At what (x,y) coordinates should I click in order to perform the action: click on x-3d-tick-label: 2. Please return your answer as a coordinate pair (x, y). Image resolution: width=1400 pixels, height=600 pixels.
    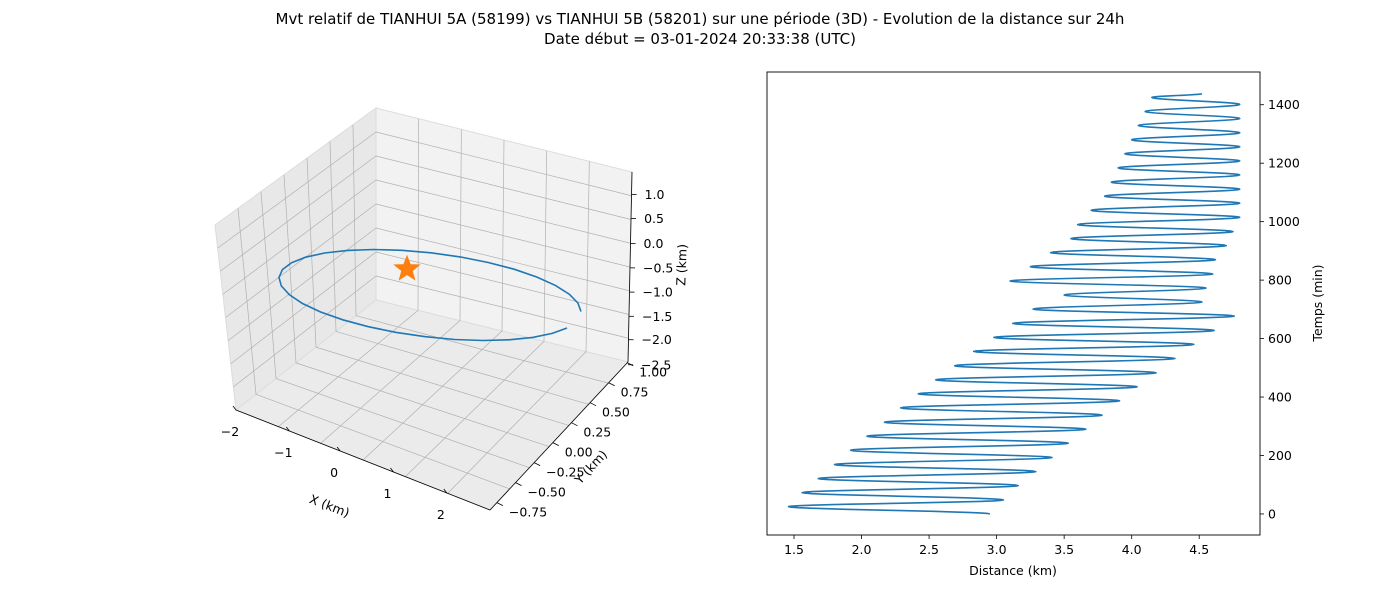
    Looking at the image, I should click on (441, 514).